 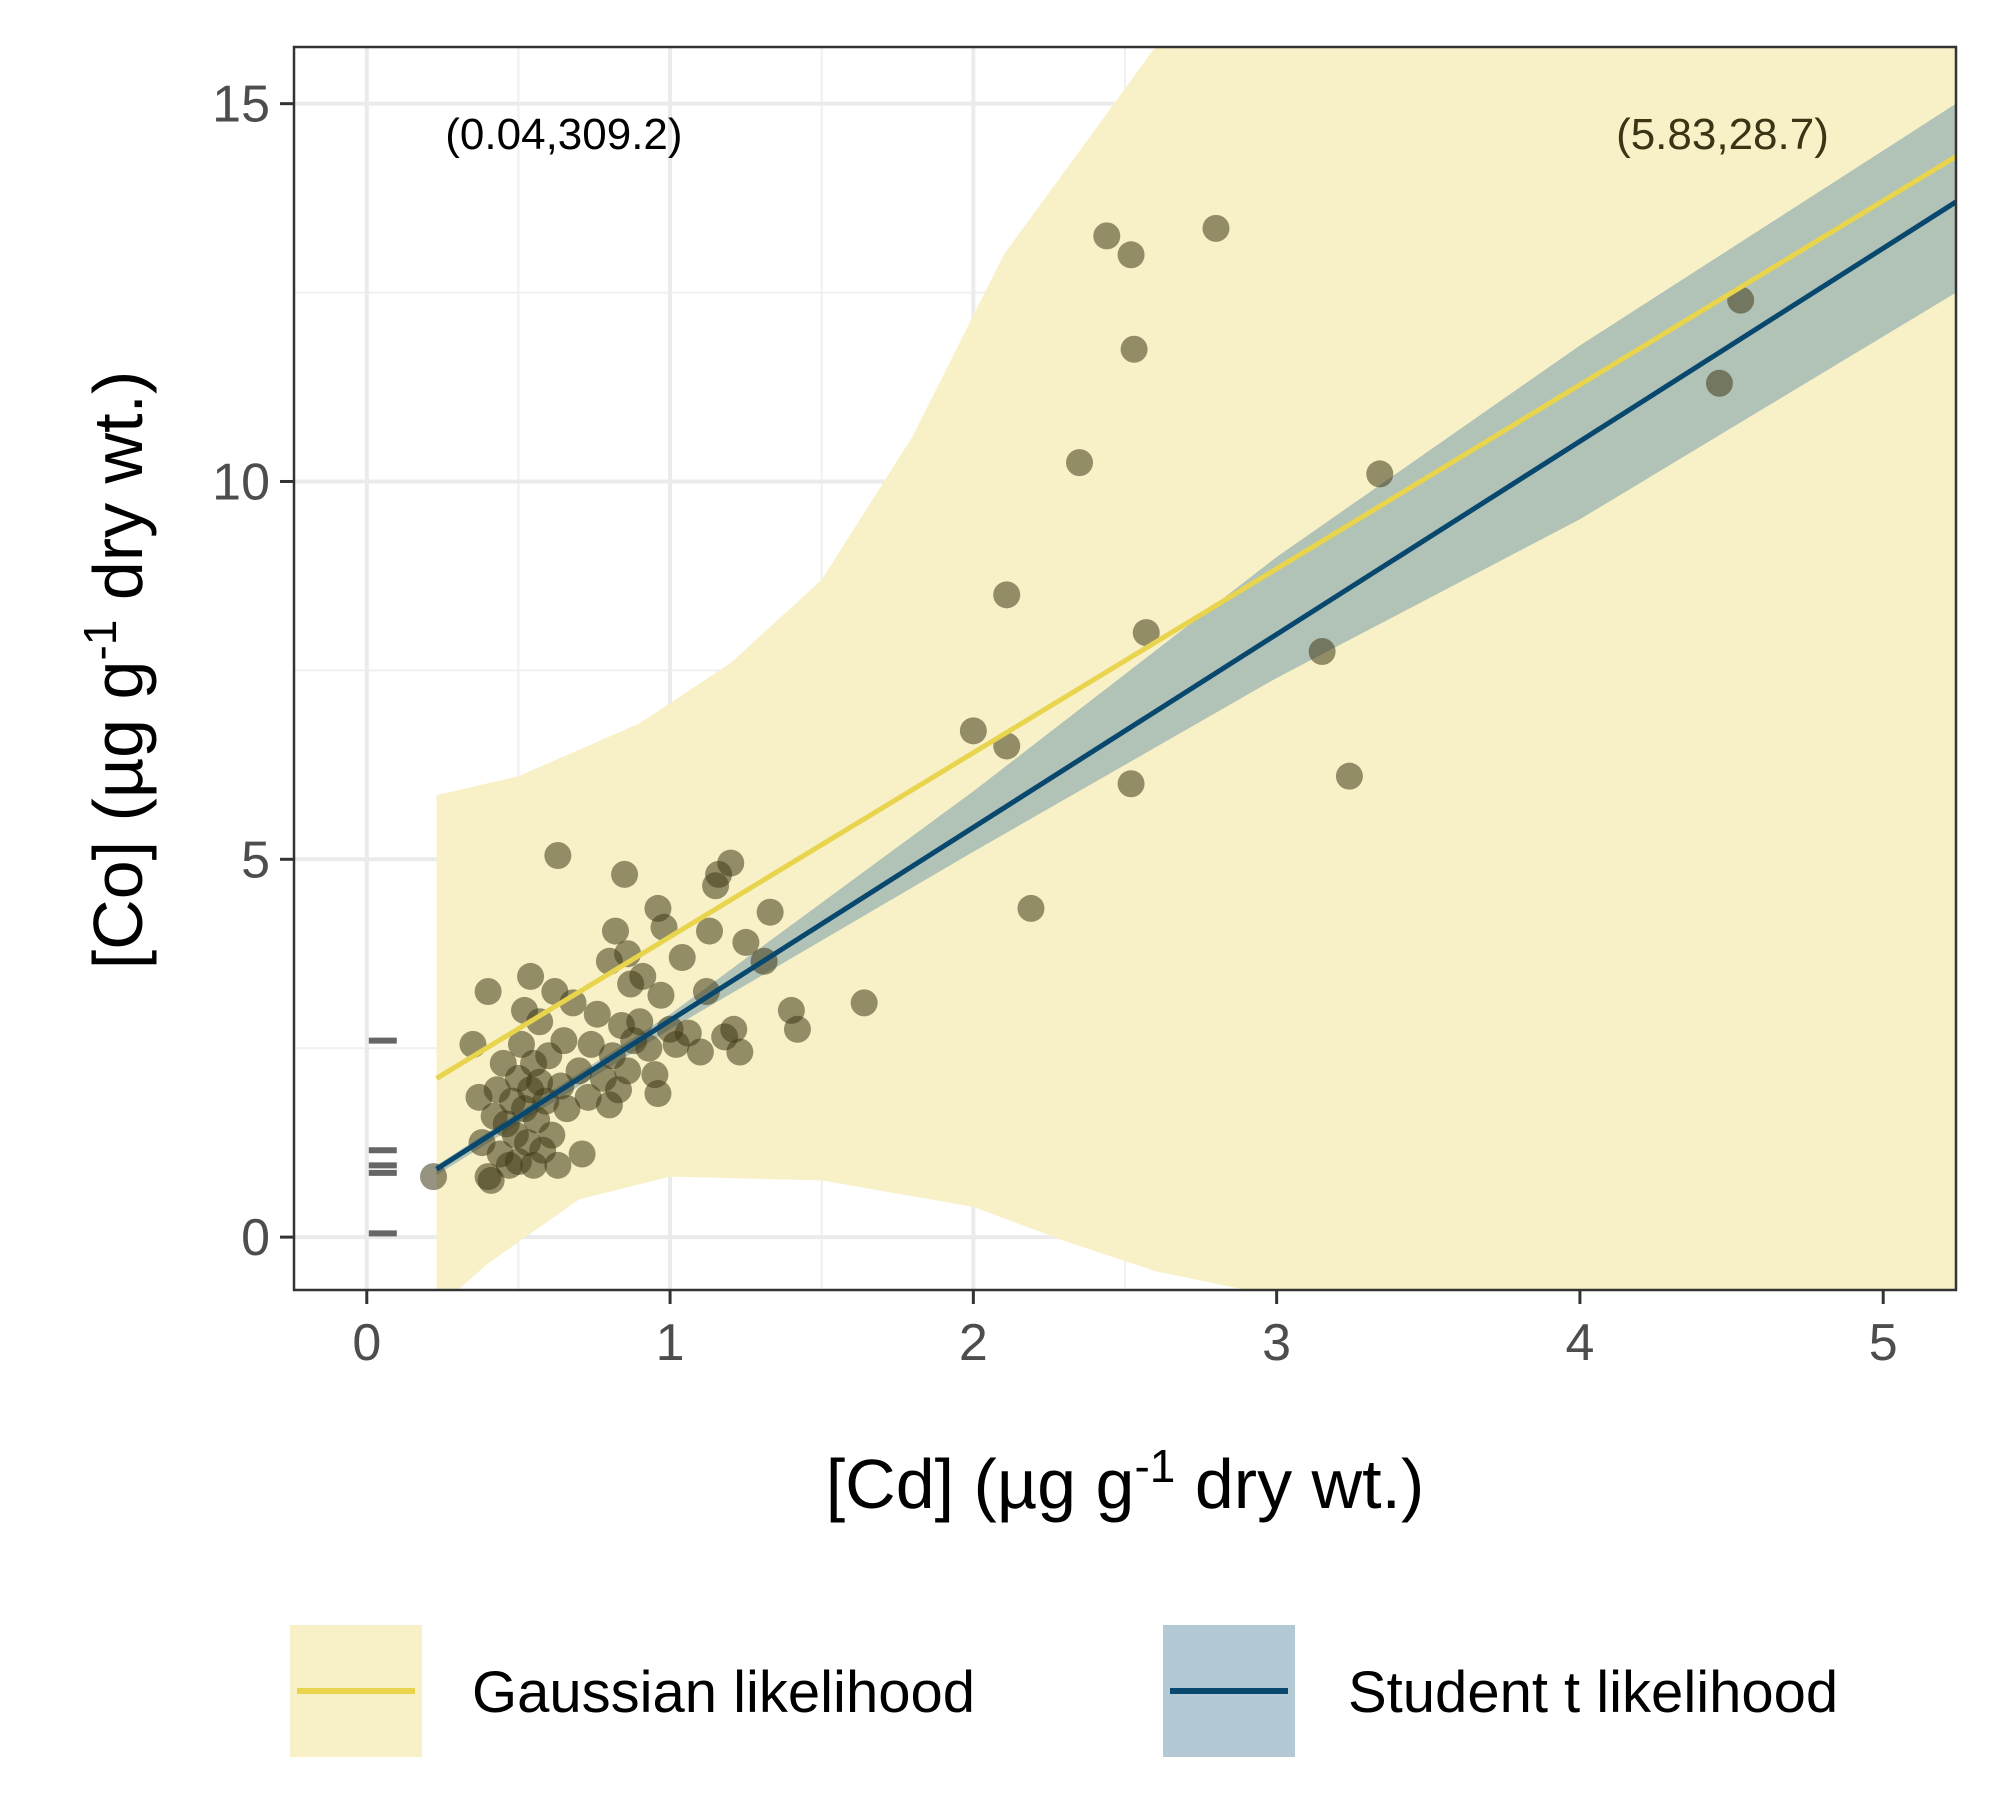 I want to click on x-axis-title-sup: -1, so click(x=1154, y=1466).